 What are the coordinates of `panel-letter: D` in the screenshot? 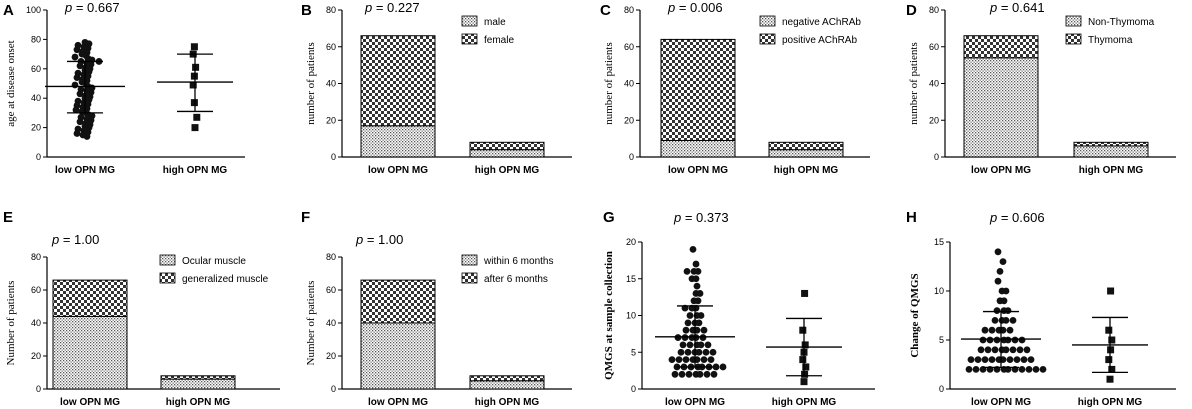 It's located at (911, 10).